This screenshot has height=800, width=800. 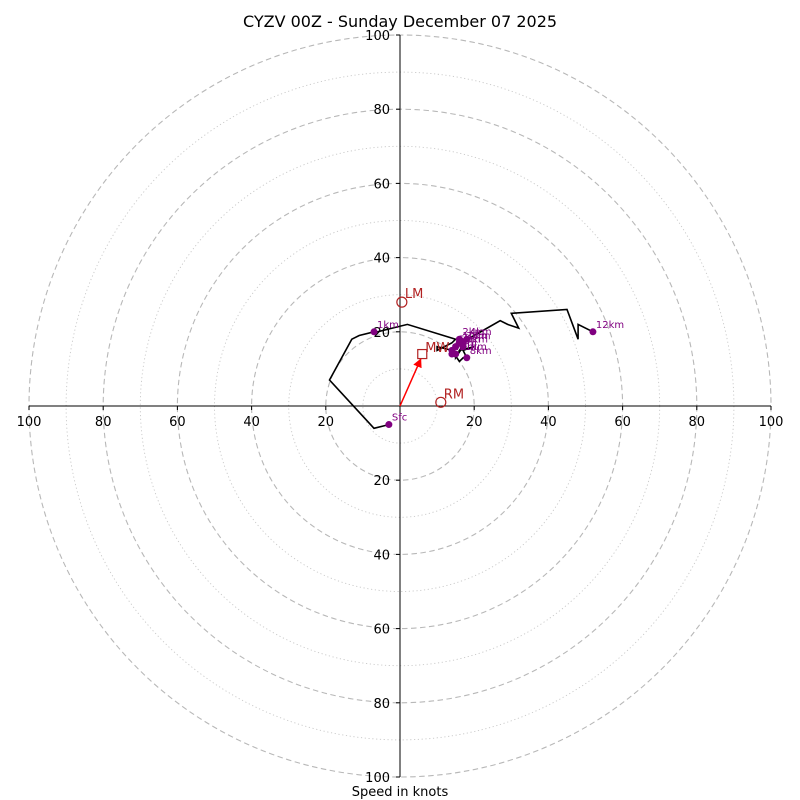 What do you see at coordinates (441, 402) in the screenshot?
I see `right-mover-marker` at bounding box center [441, 402].